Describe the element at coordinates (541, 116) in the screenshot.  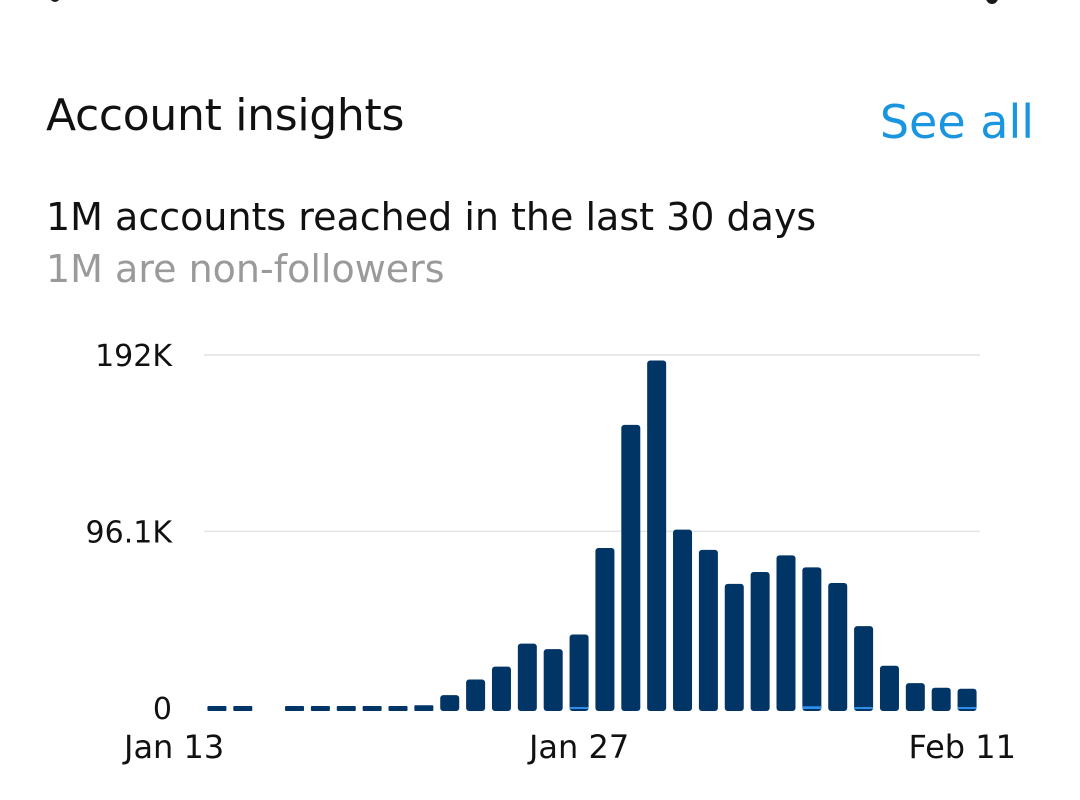
I see `account-insights-header: Account insights See all` at that location.